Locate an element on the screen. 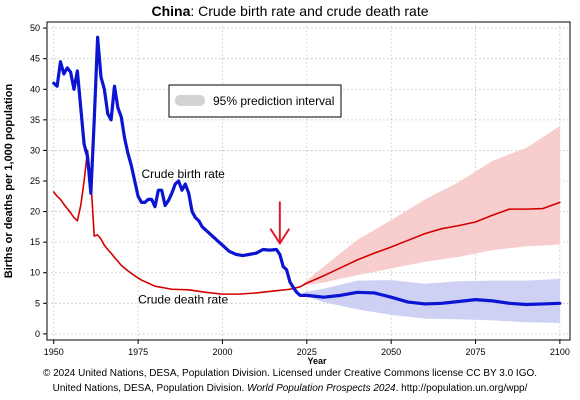 The image size is (580, 400). y-tick-label: 50 is located at coordinates (35, 28).